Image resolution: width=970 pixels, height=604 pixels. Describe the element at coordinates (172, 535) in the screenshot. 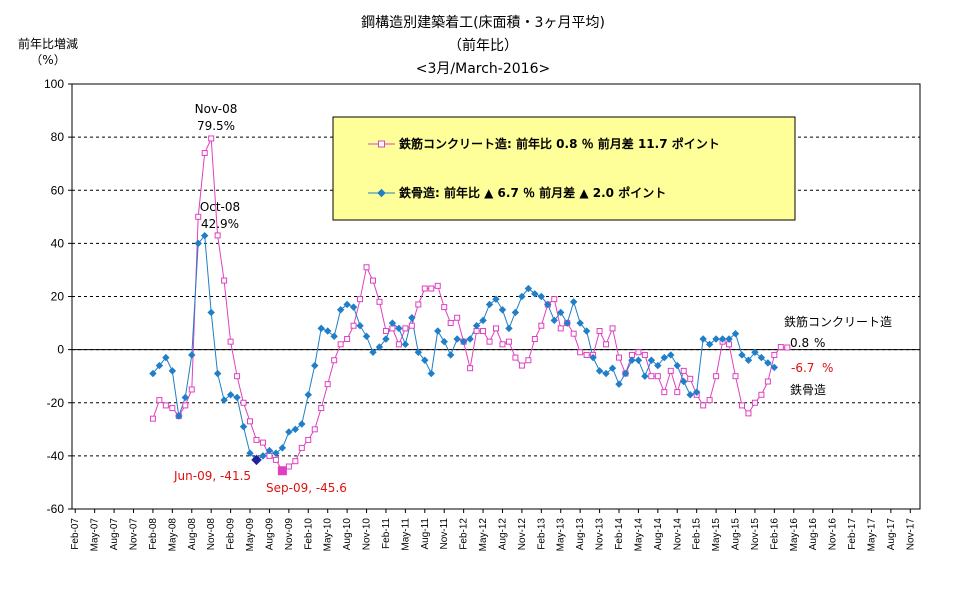

I see `x-tick-label-5: May-08` at that location.